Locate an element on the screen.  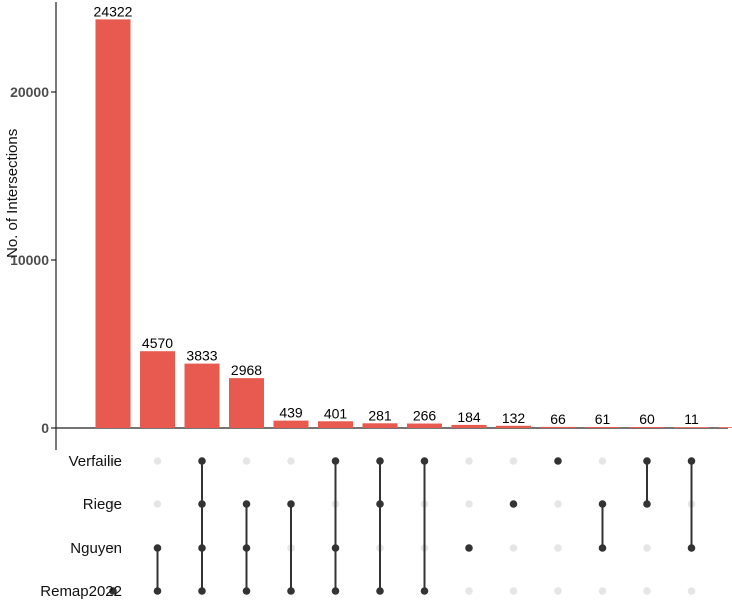
y-tick-label: 0 is located at coordinates (45, 428).